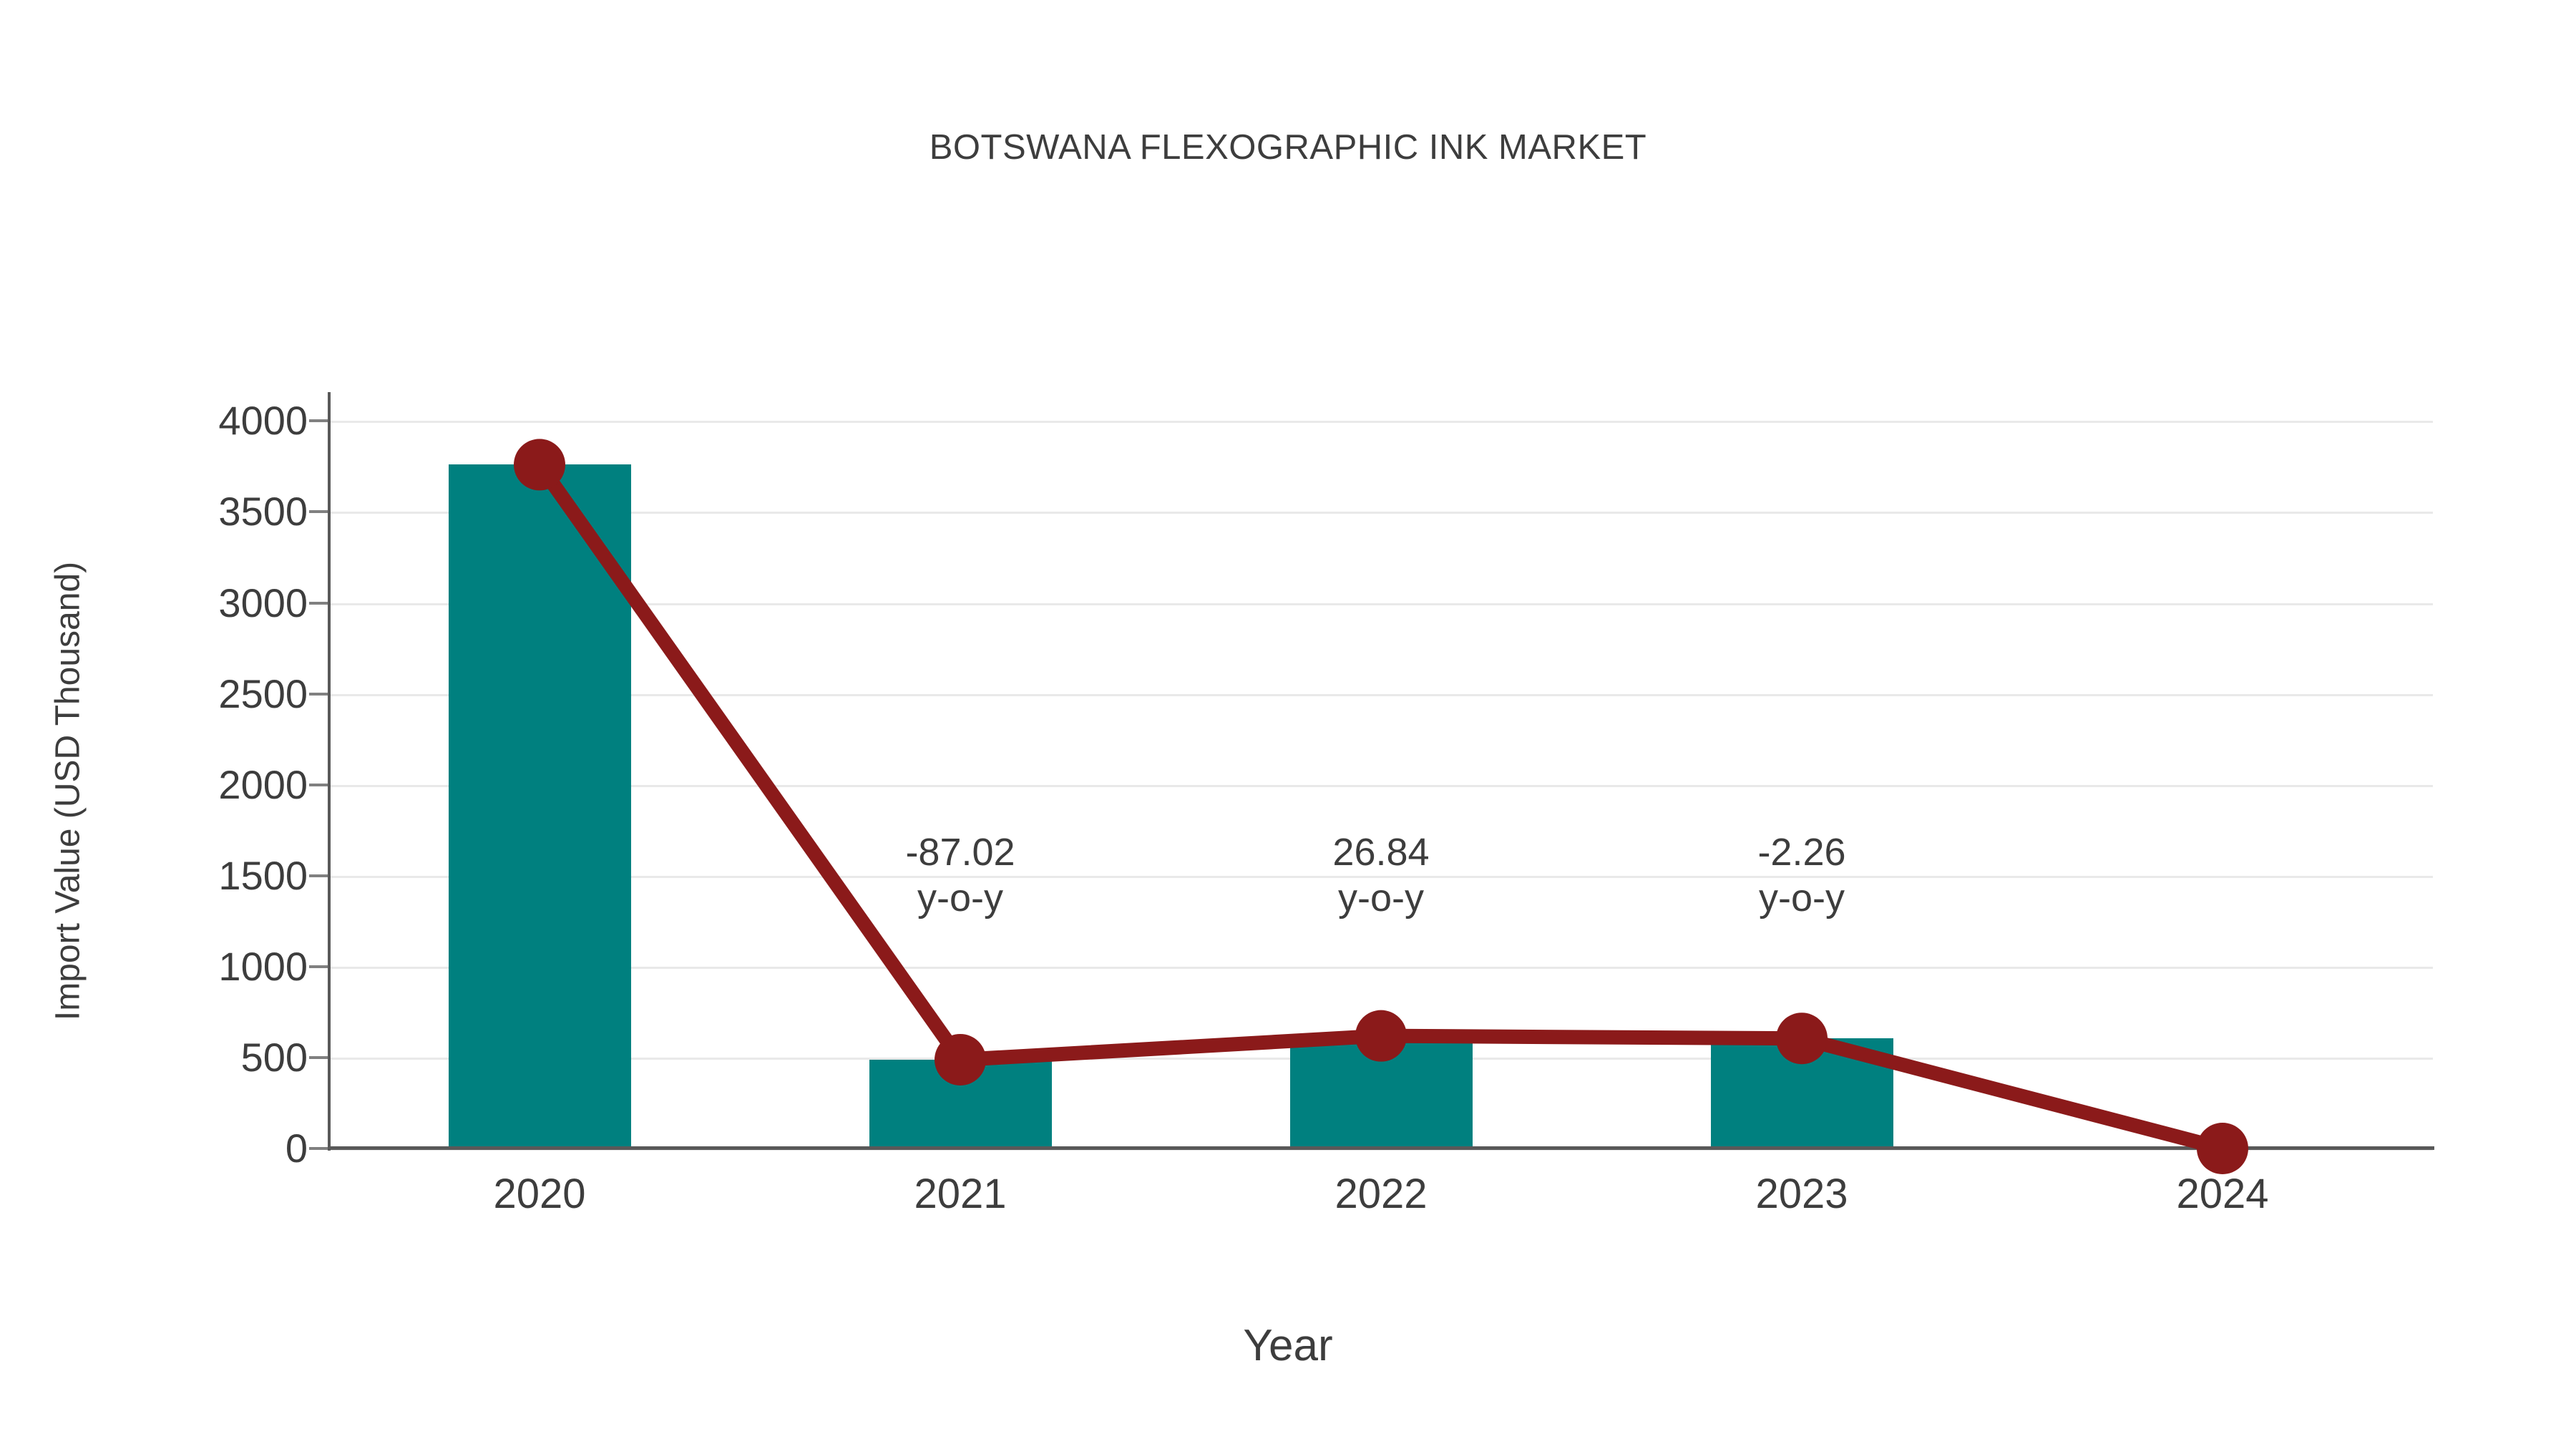 This screenshot has width=2576, height=1449. I want to click on x-axis-tick-label: 2024, so click(2222, 1194).